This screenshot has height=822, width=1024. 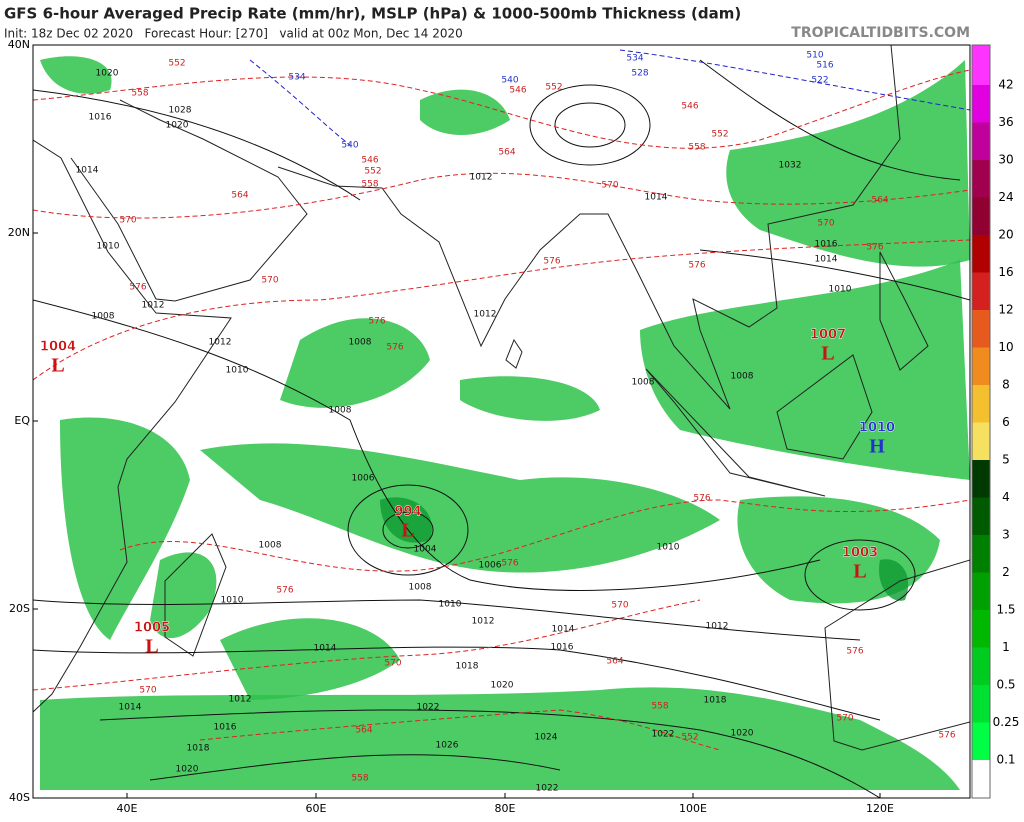 What do you see at coordinates (180, 111) in the screenshot?
I see `isobar-label: 1028` at bounding box center [180, 111].